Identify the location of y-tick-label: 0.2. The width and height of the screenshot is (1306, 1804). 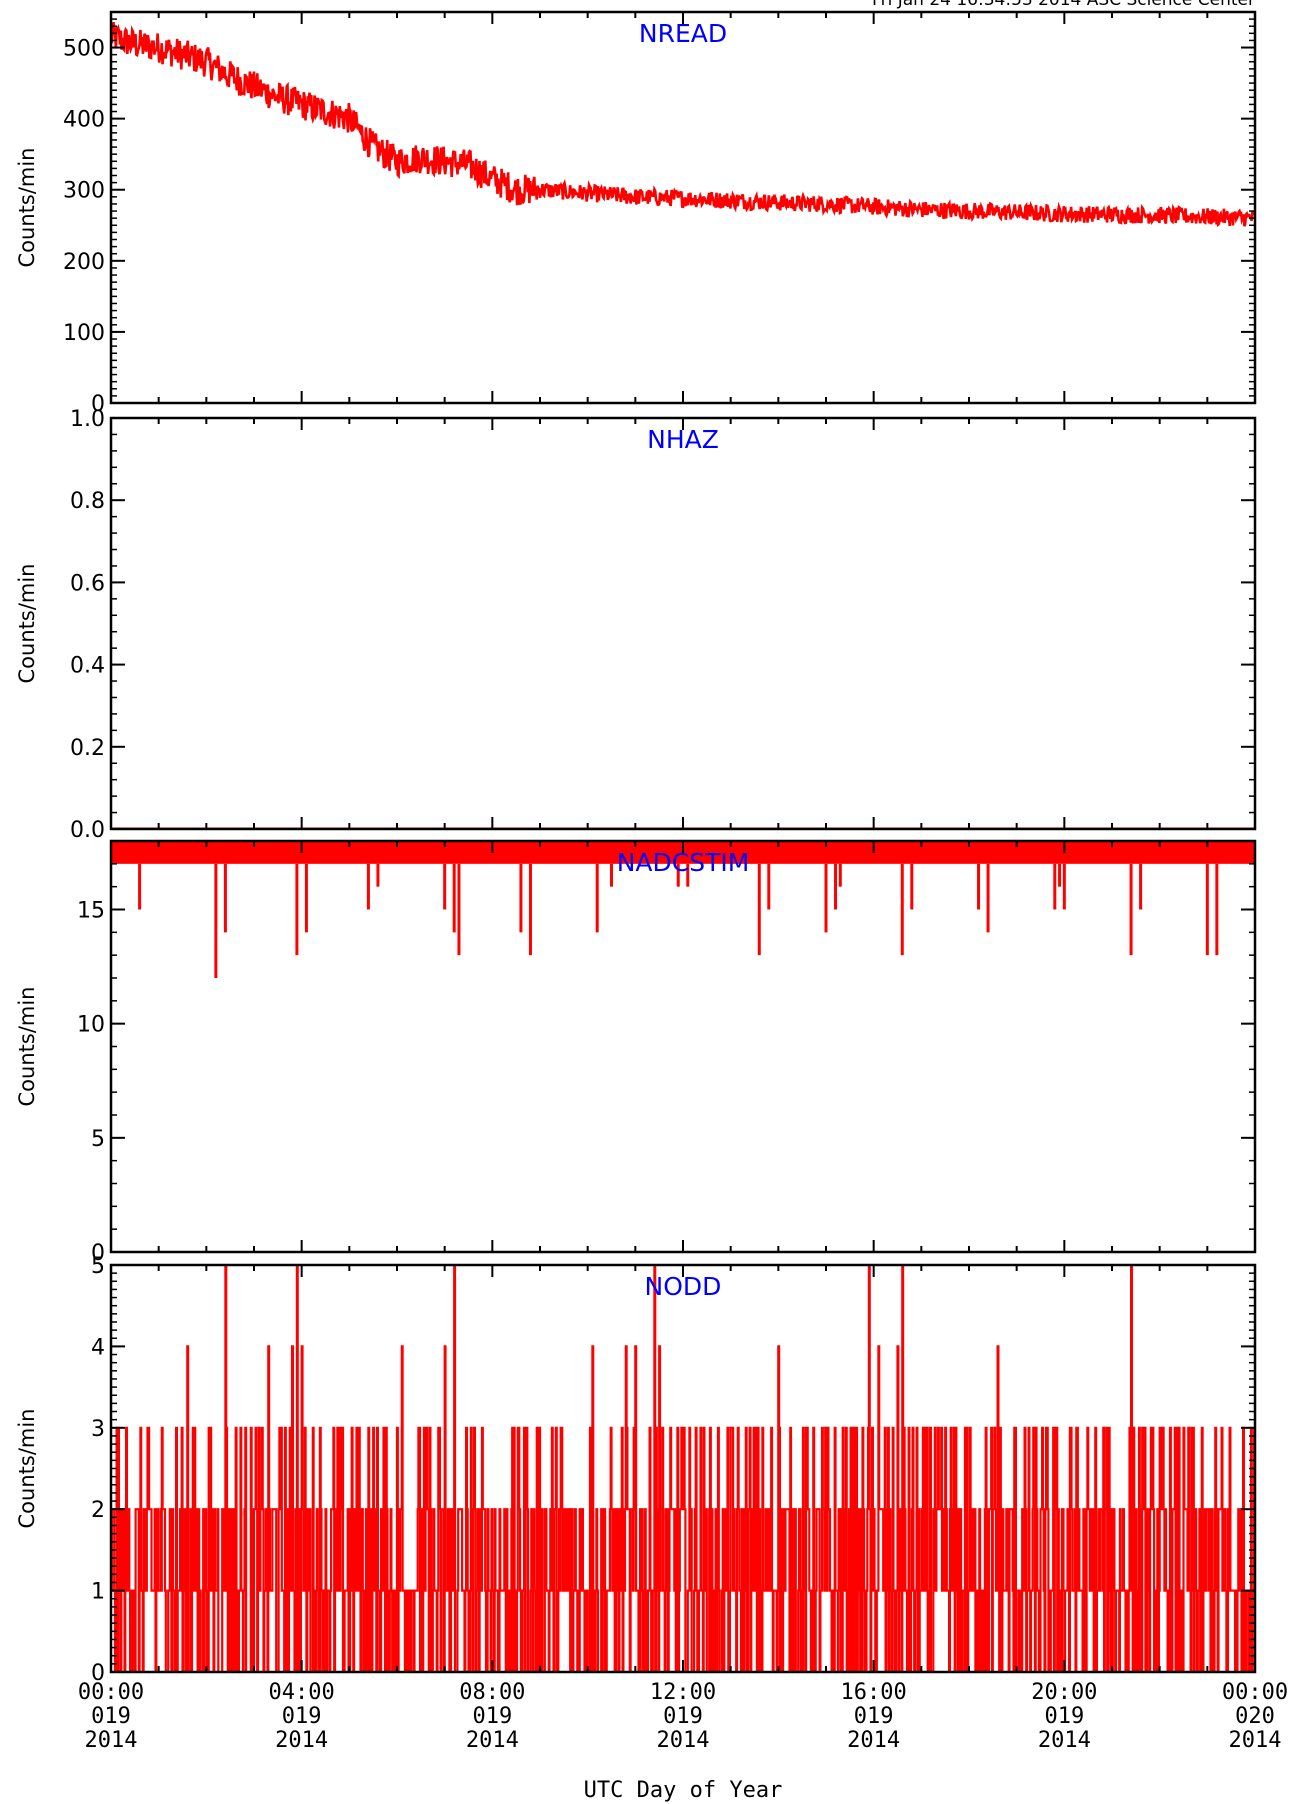
(87, 748).